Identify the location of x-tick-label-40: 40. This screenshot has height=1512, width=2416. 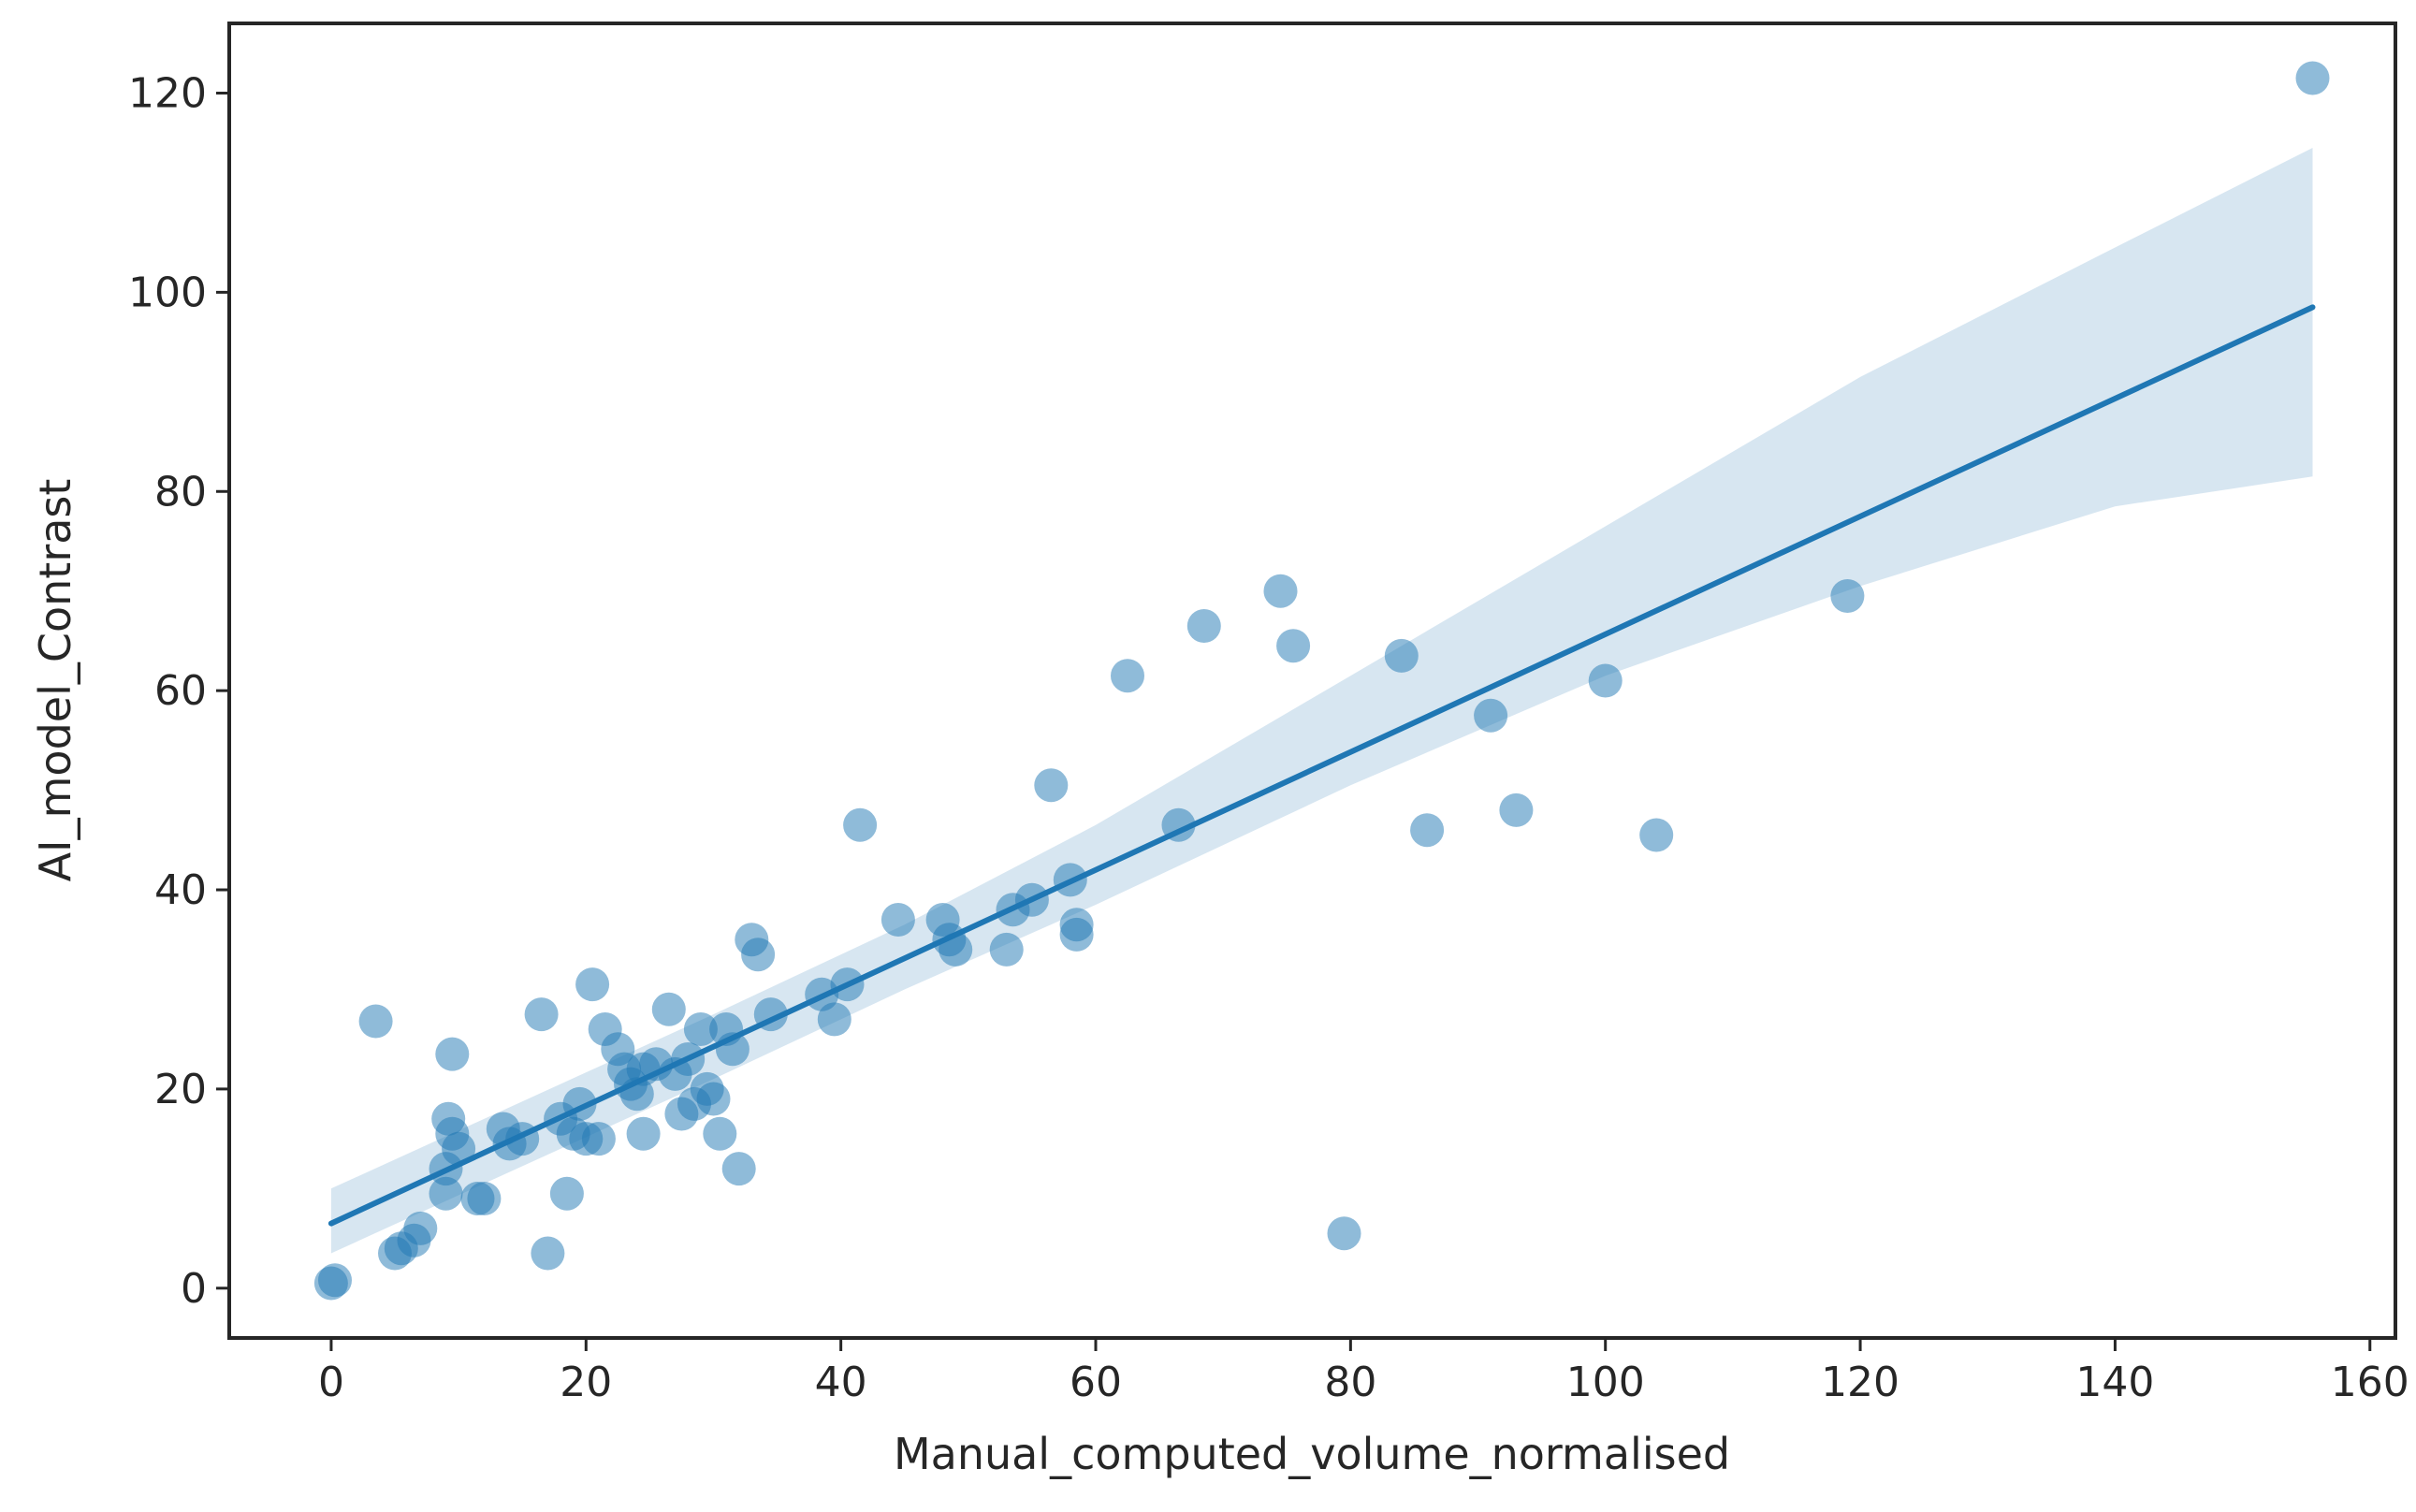
(841, 1382).